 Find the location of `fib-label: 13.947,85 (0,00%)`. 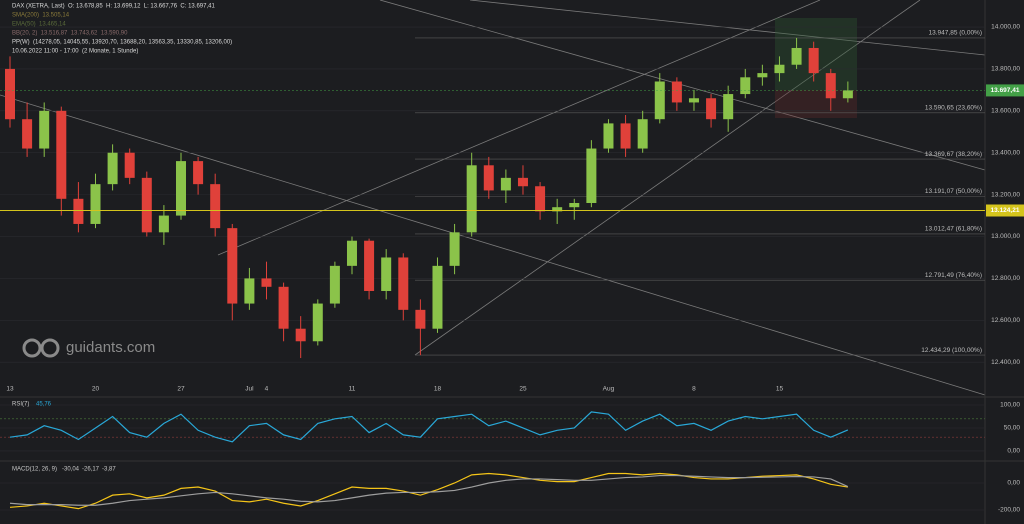

fib-label: 13.947,85 (0,00%) is located at coordinates (955, 33).